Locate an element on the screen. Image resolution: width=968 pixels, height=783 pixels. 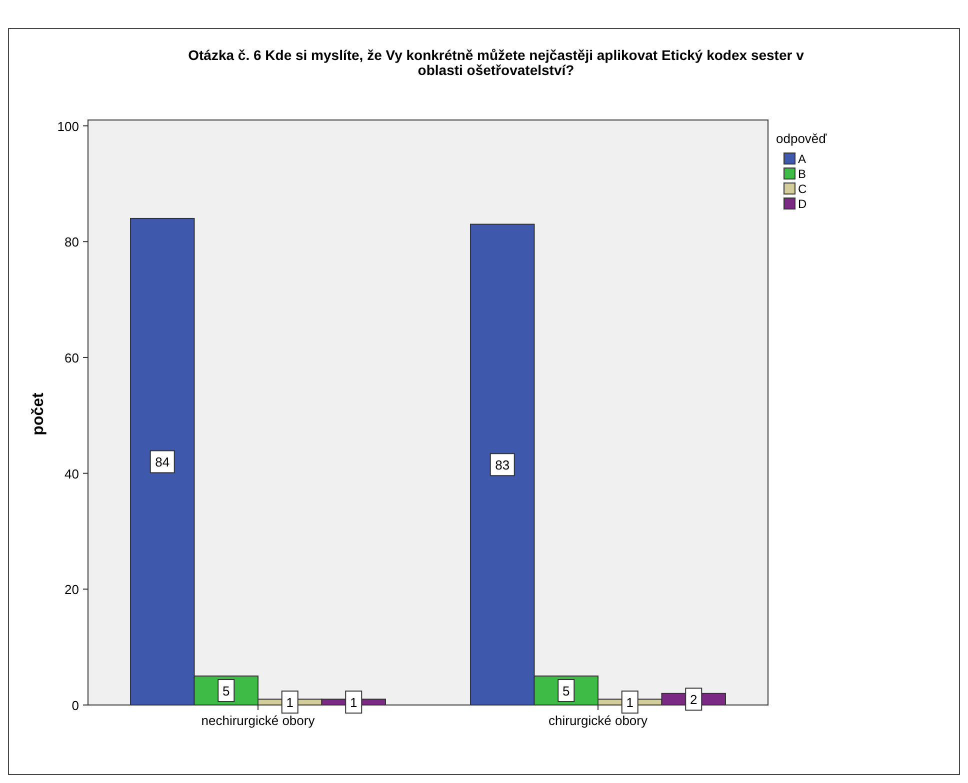
data-label: 84 is located at coordinates (162, 462).